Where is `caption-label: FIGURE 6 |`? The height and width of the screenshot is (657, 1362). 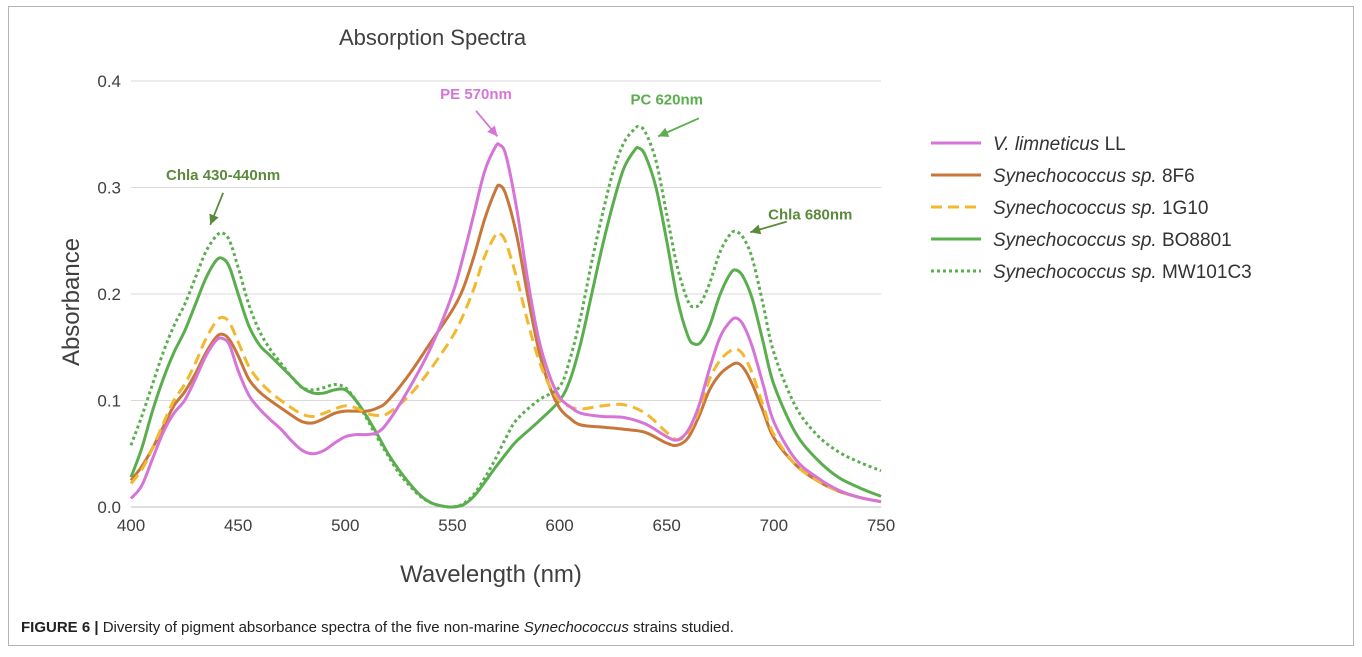 caption-label: FIGURE 6 | is located at coordinates (60, 627).